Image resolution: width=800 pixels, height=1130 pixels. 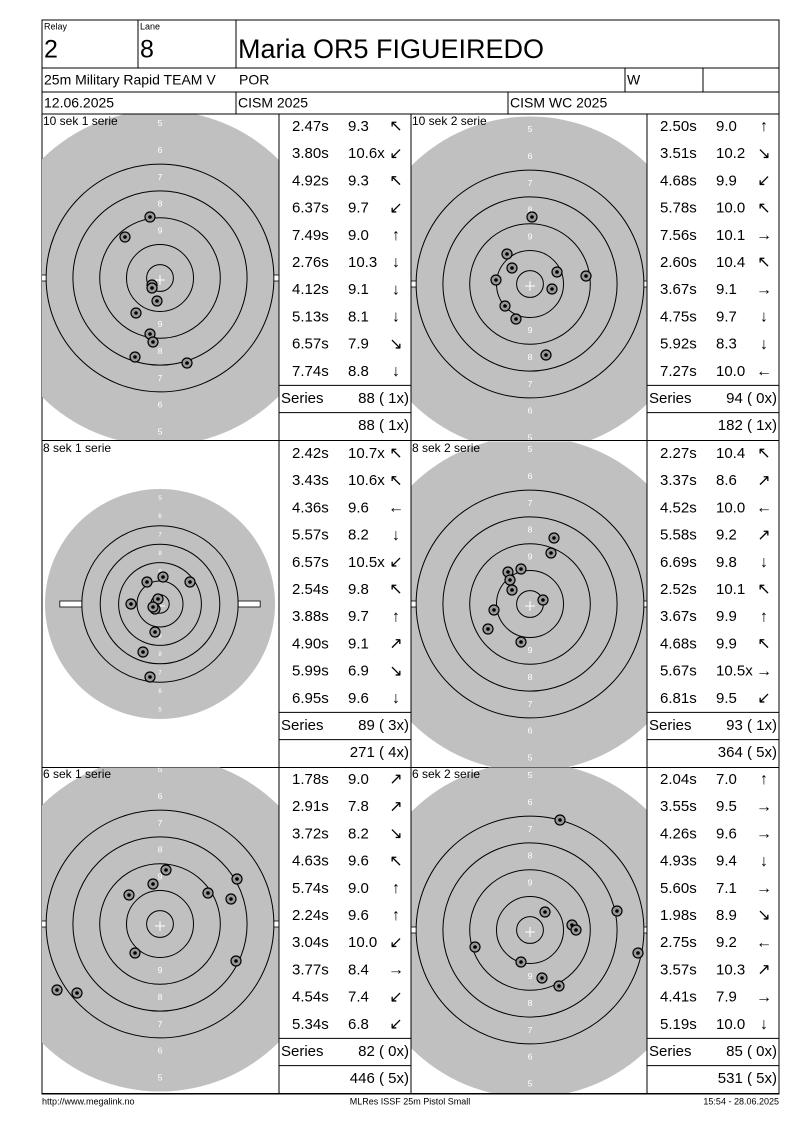 What do you see at coordinates (130, 80) in the screenshot?
I see `event: 25m Military Rapid TEAM V` at bounding box center [130, 80].